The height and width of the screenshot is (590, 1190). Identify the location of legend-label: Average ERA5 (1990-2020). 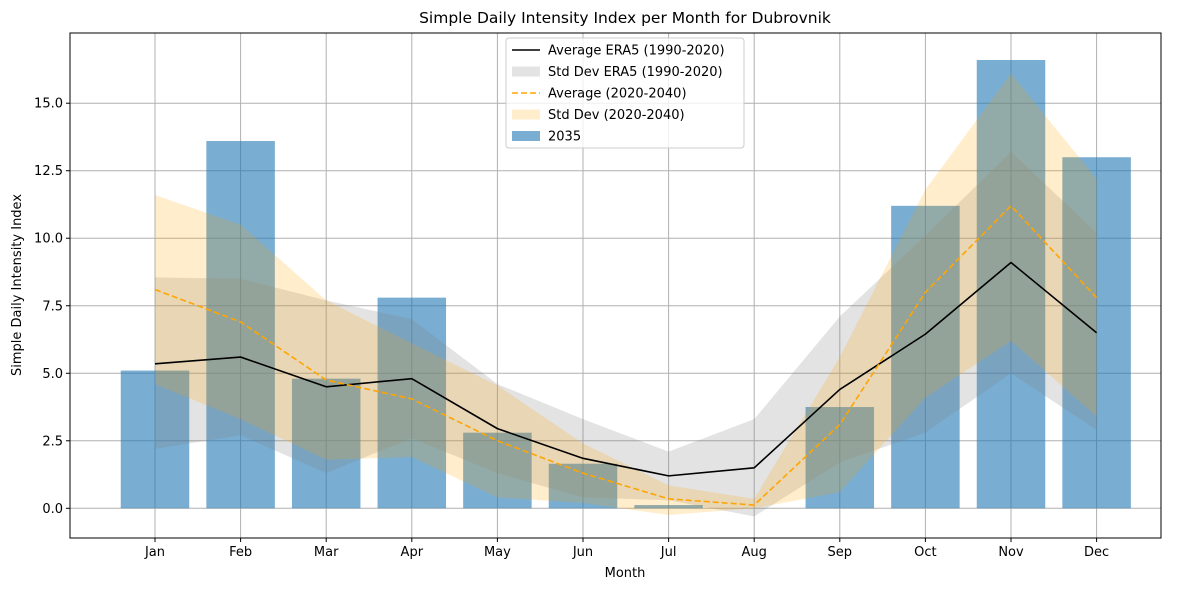
(636, 51).